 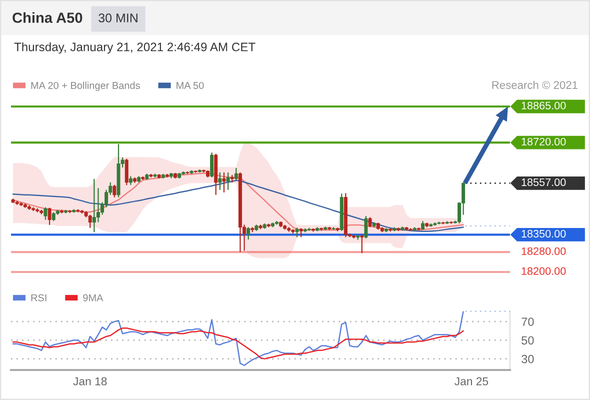 What do you see at coordinates (238, 343) in the screenshot?
I see `line-series` at bounding box center [238, 343].